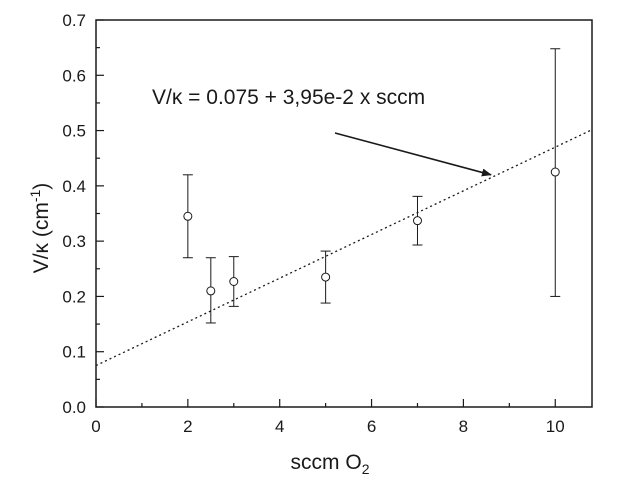 This screenshot has height=485, width=618. Describe the element at coordinates (74, 407) in the screenshot. I see `y-tick-label: 0.0` at that location.